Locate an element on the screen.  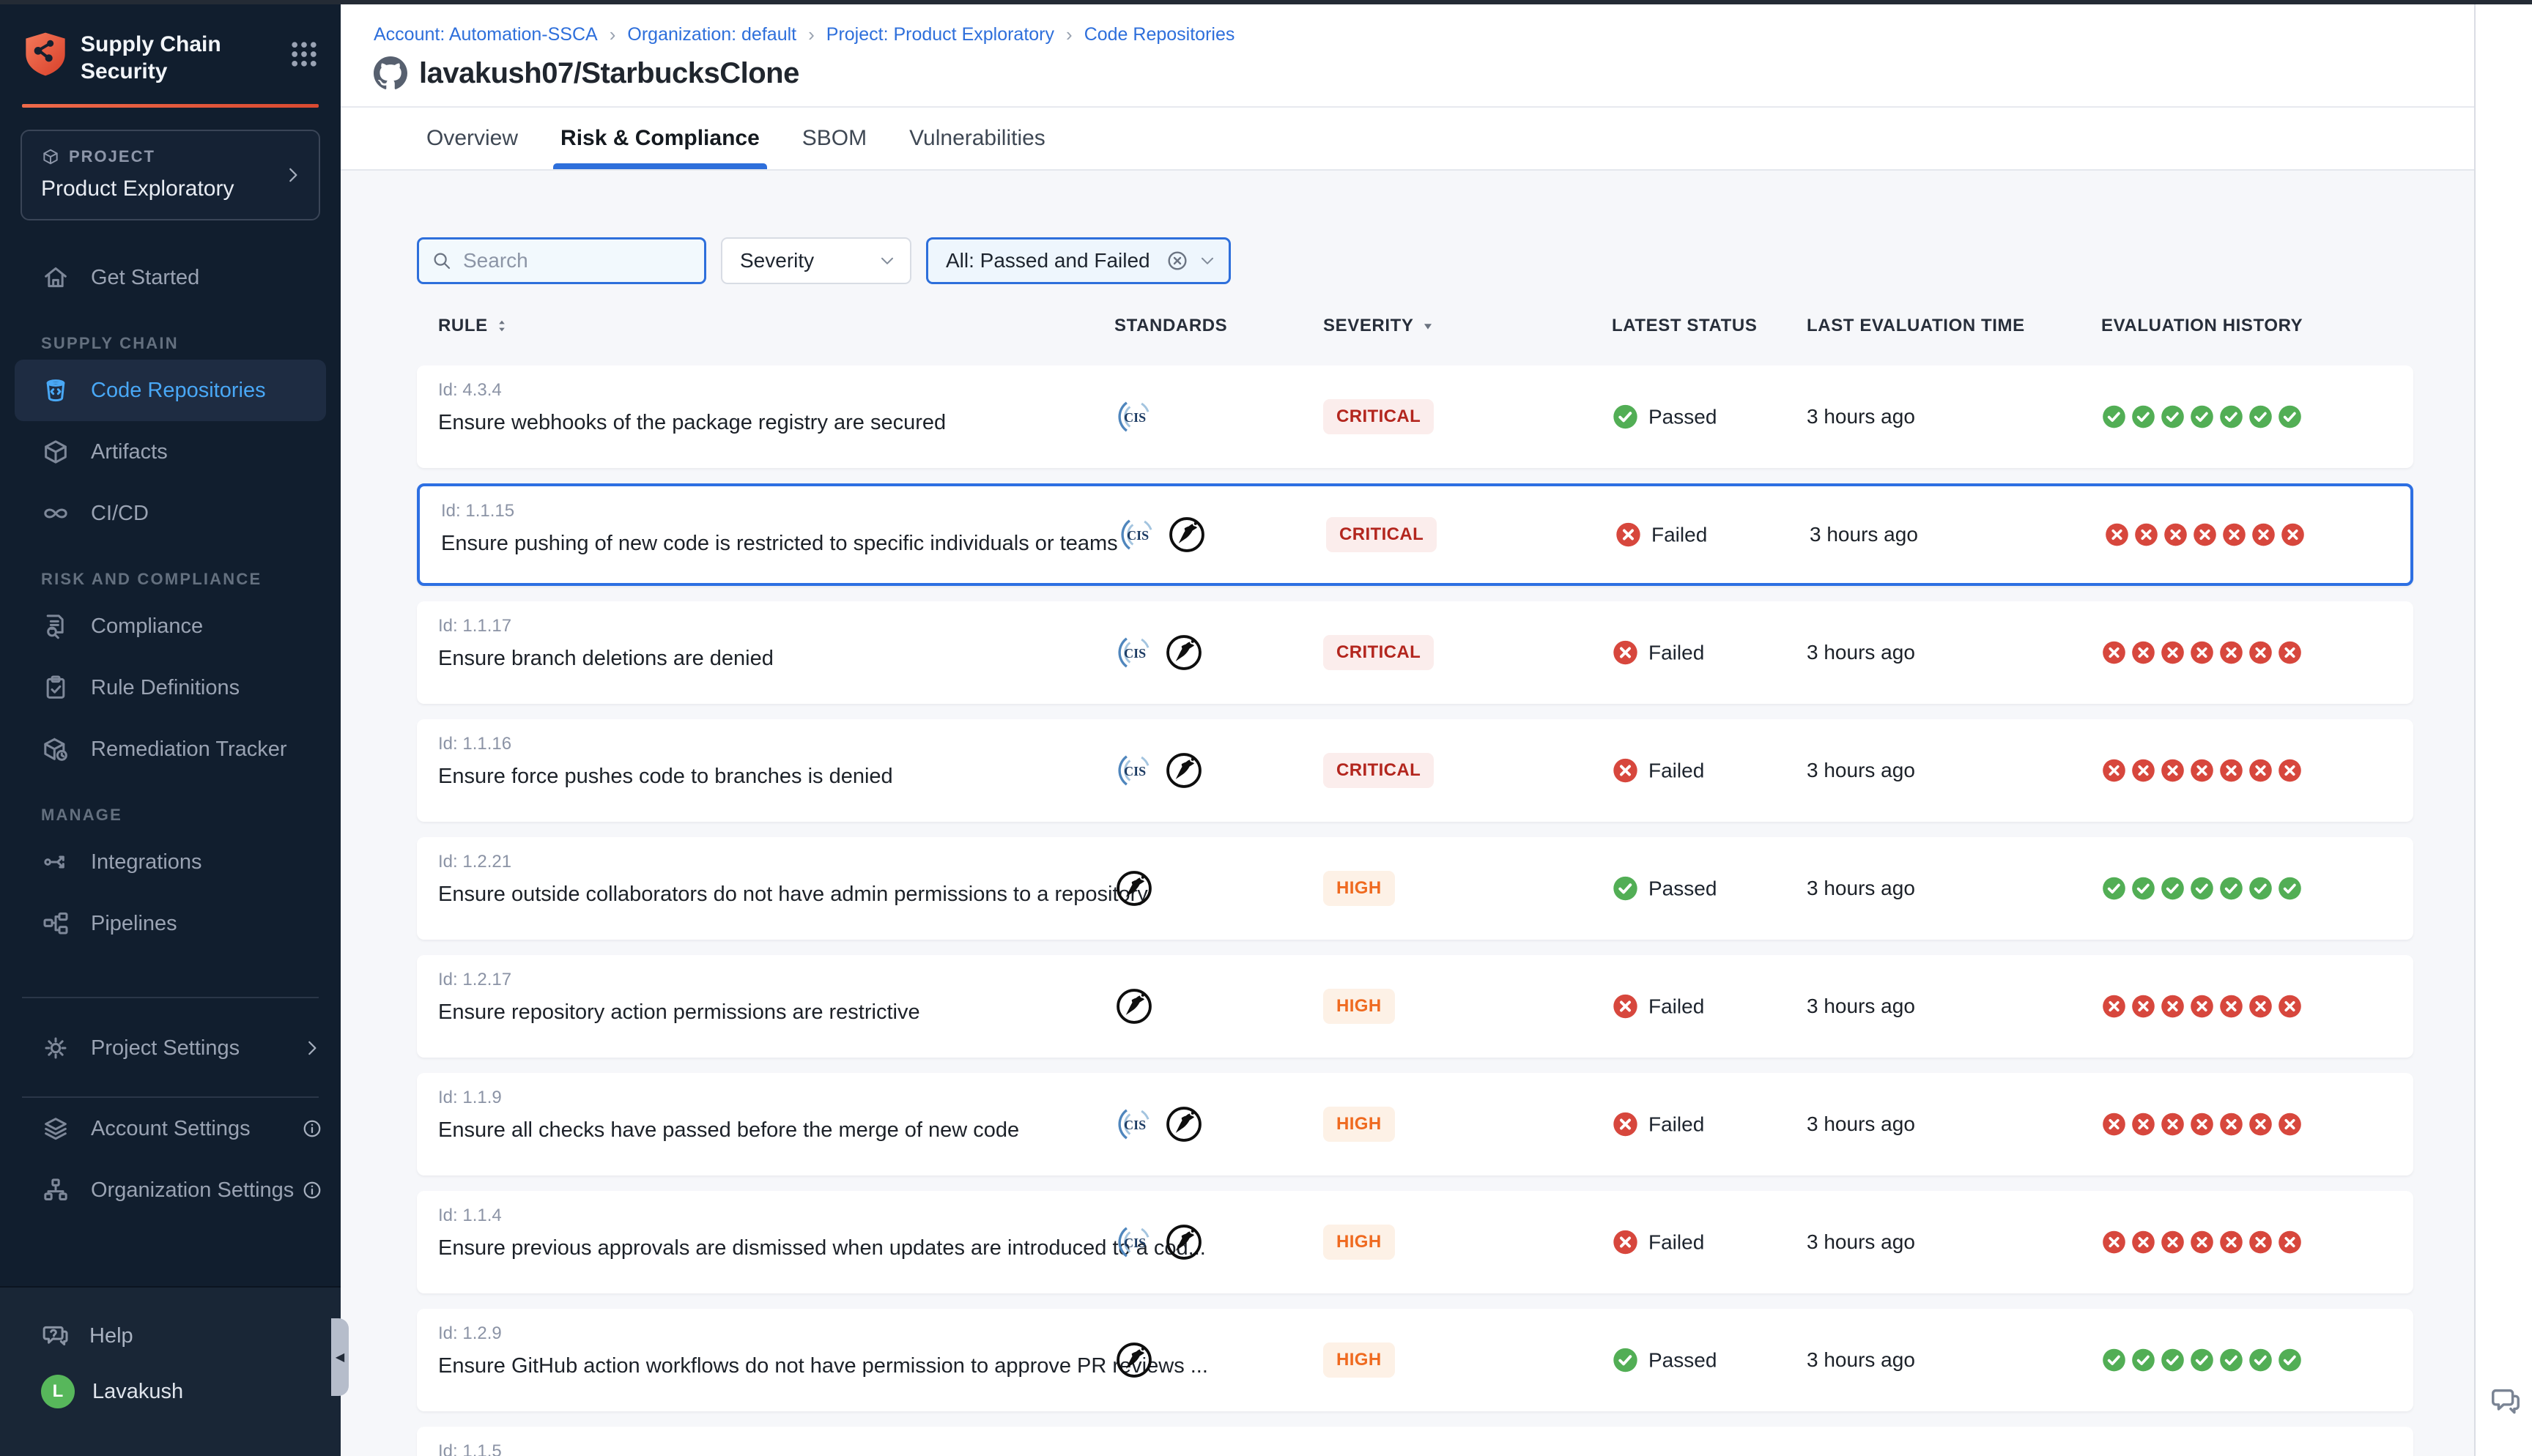
sort-desc-icon is located at coordinates (1428, 326).